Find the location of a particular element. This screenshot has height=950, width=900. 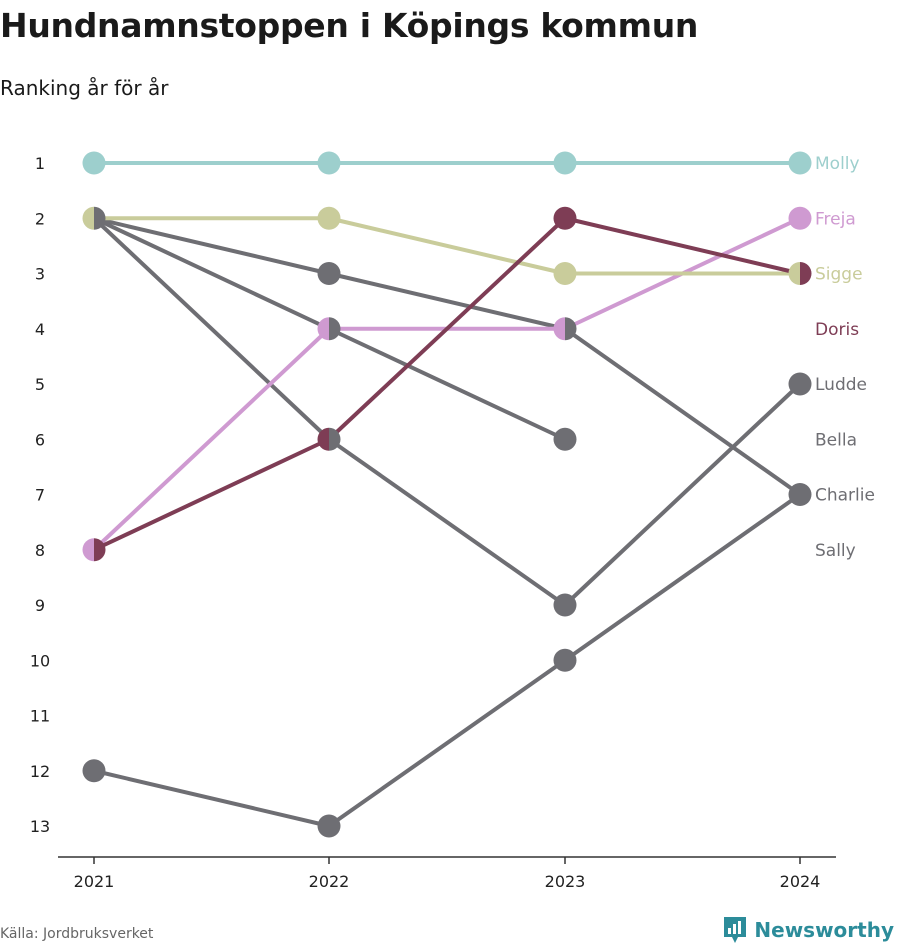

y-tick-label: 8 is located at coordinates (40, 550).